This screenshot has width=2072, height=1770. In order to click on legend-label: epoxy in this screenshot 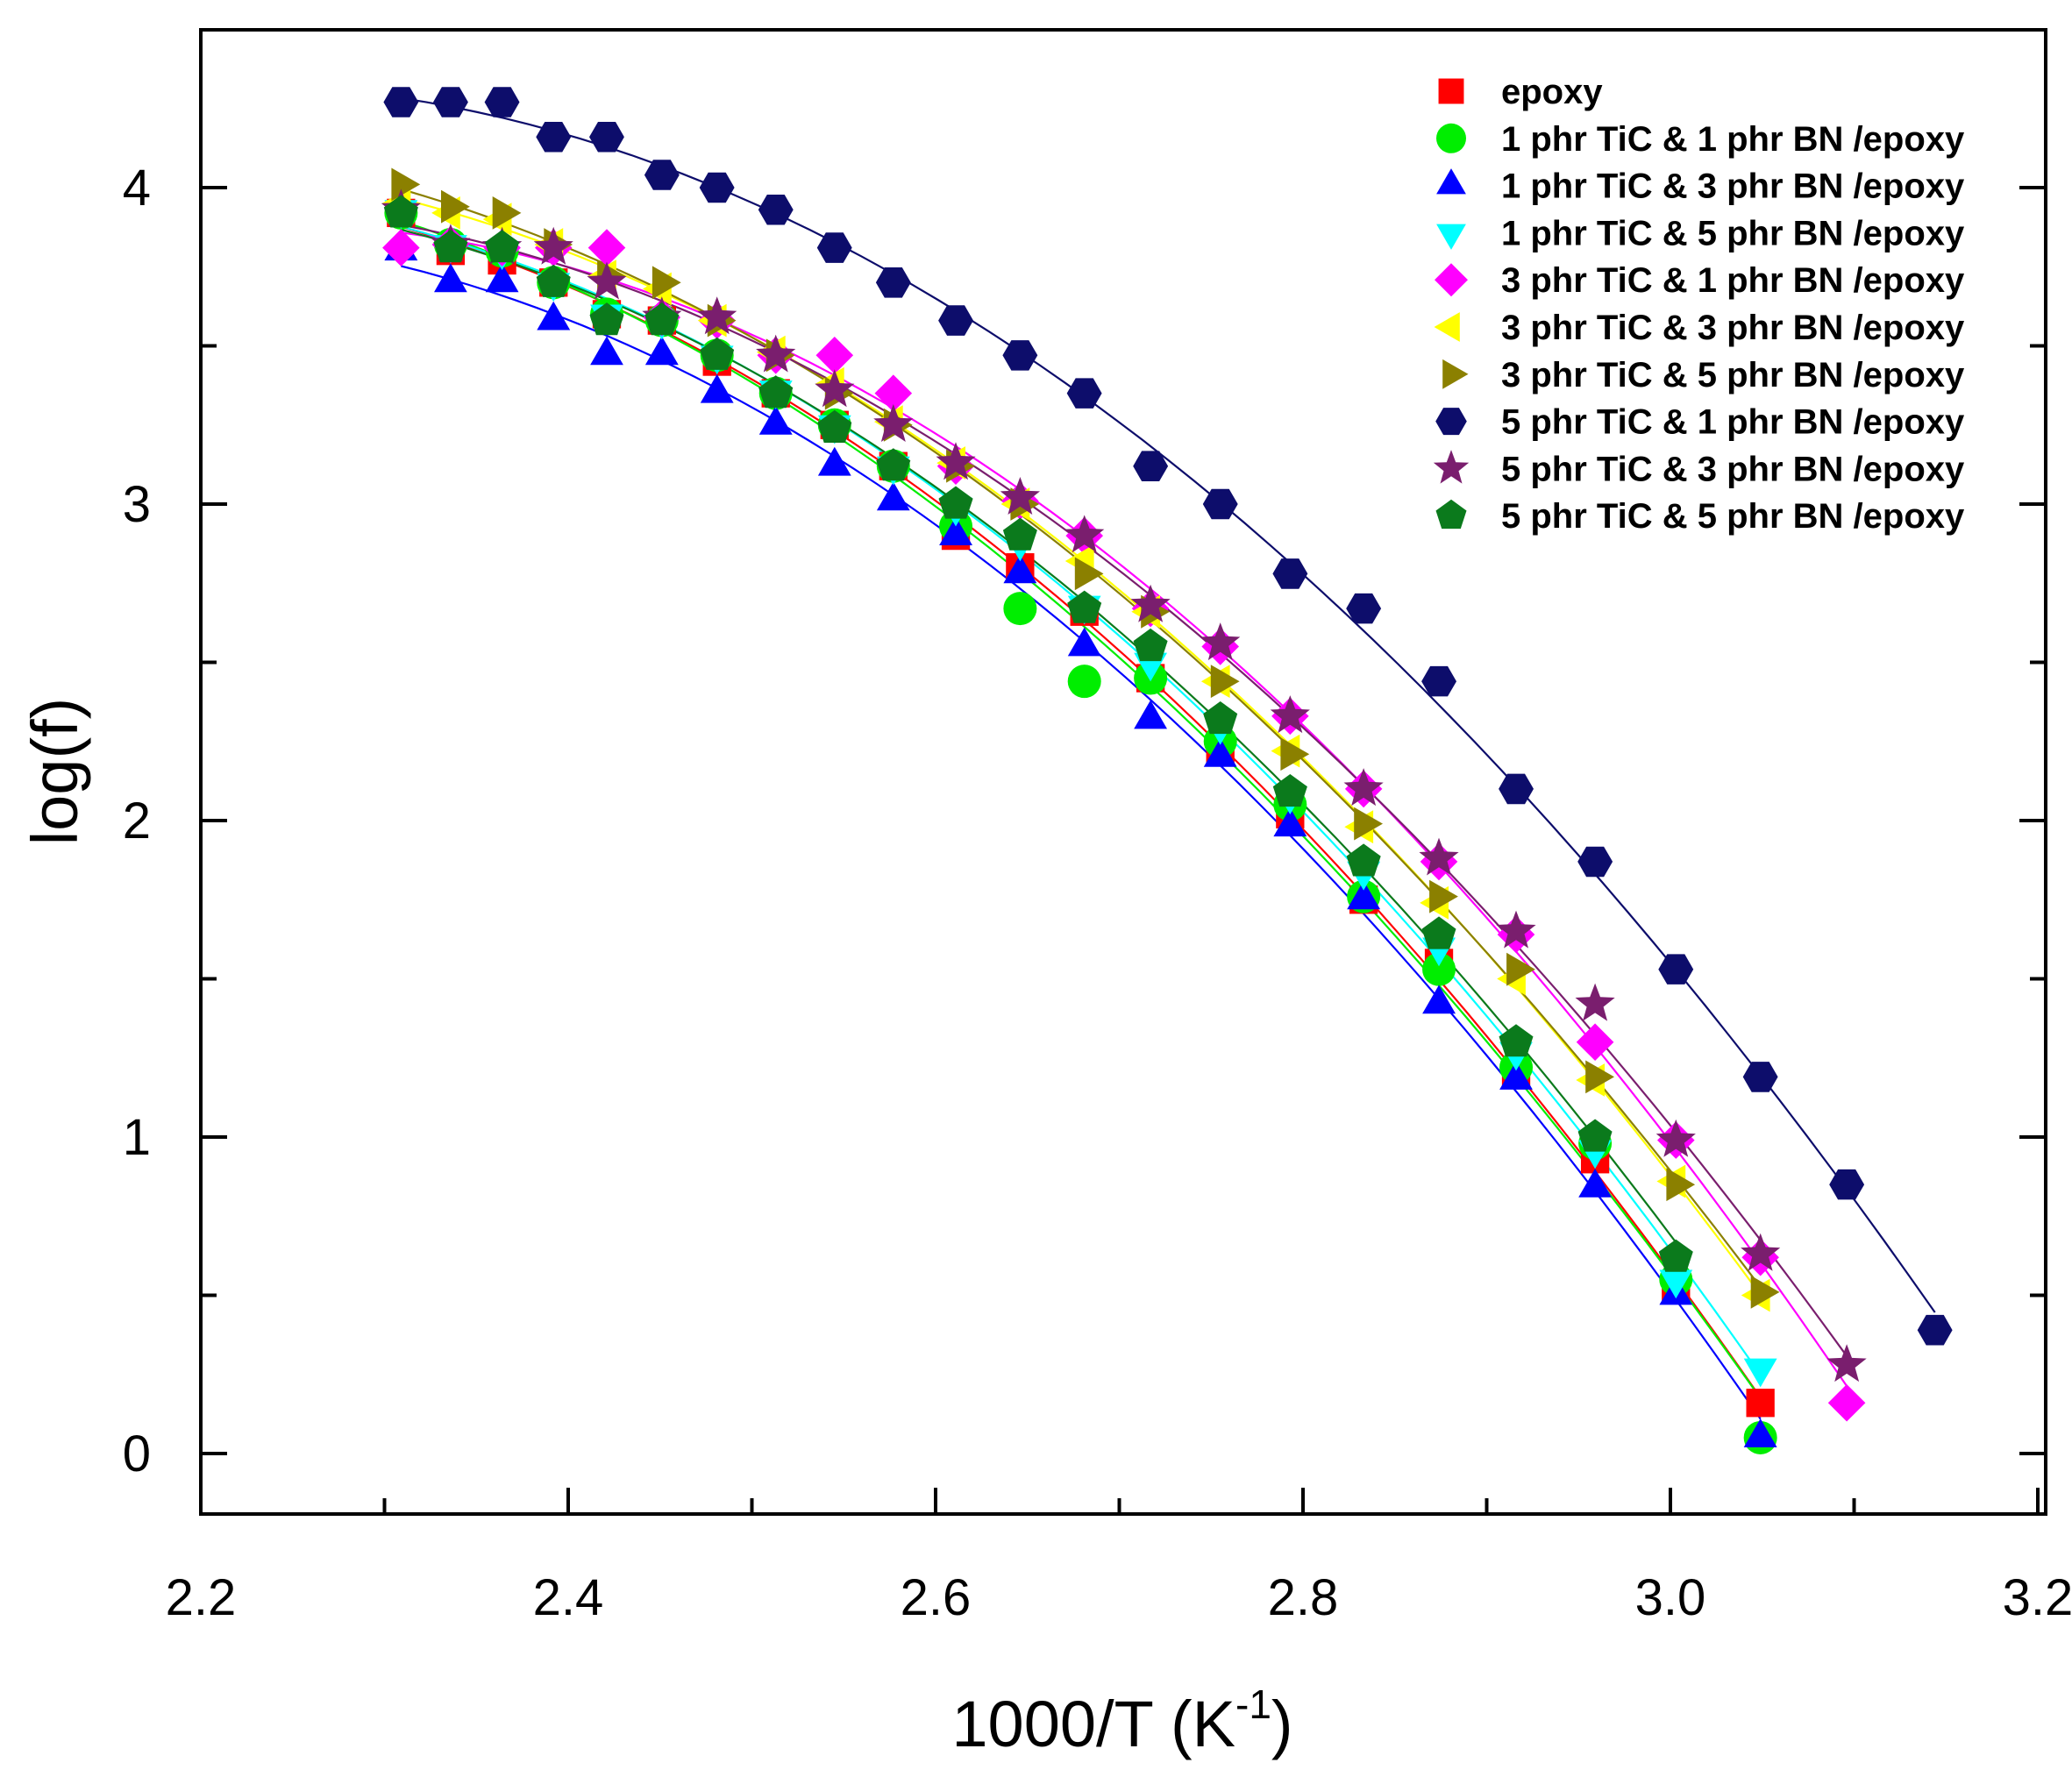, I will do `click(1552, 92)`.